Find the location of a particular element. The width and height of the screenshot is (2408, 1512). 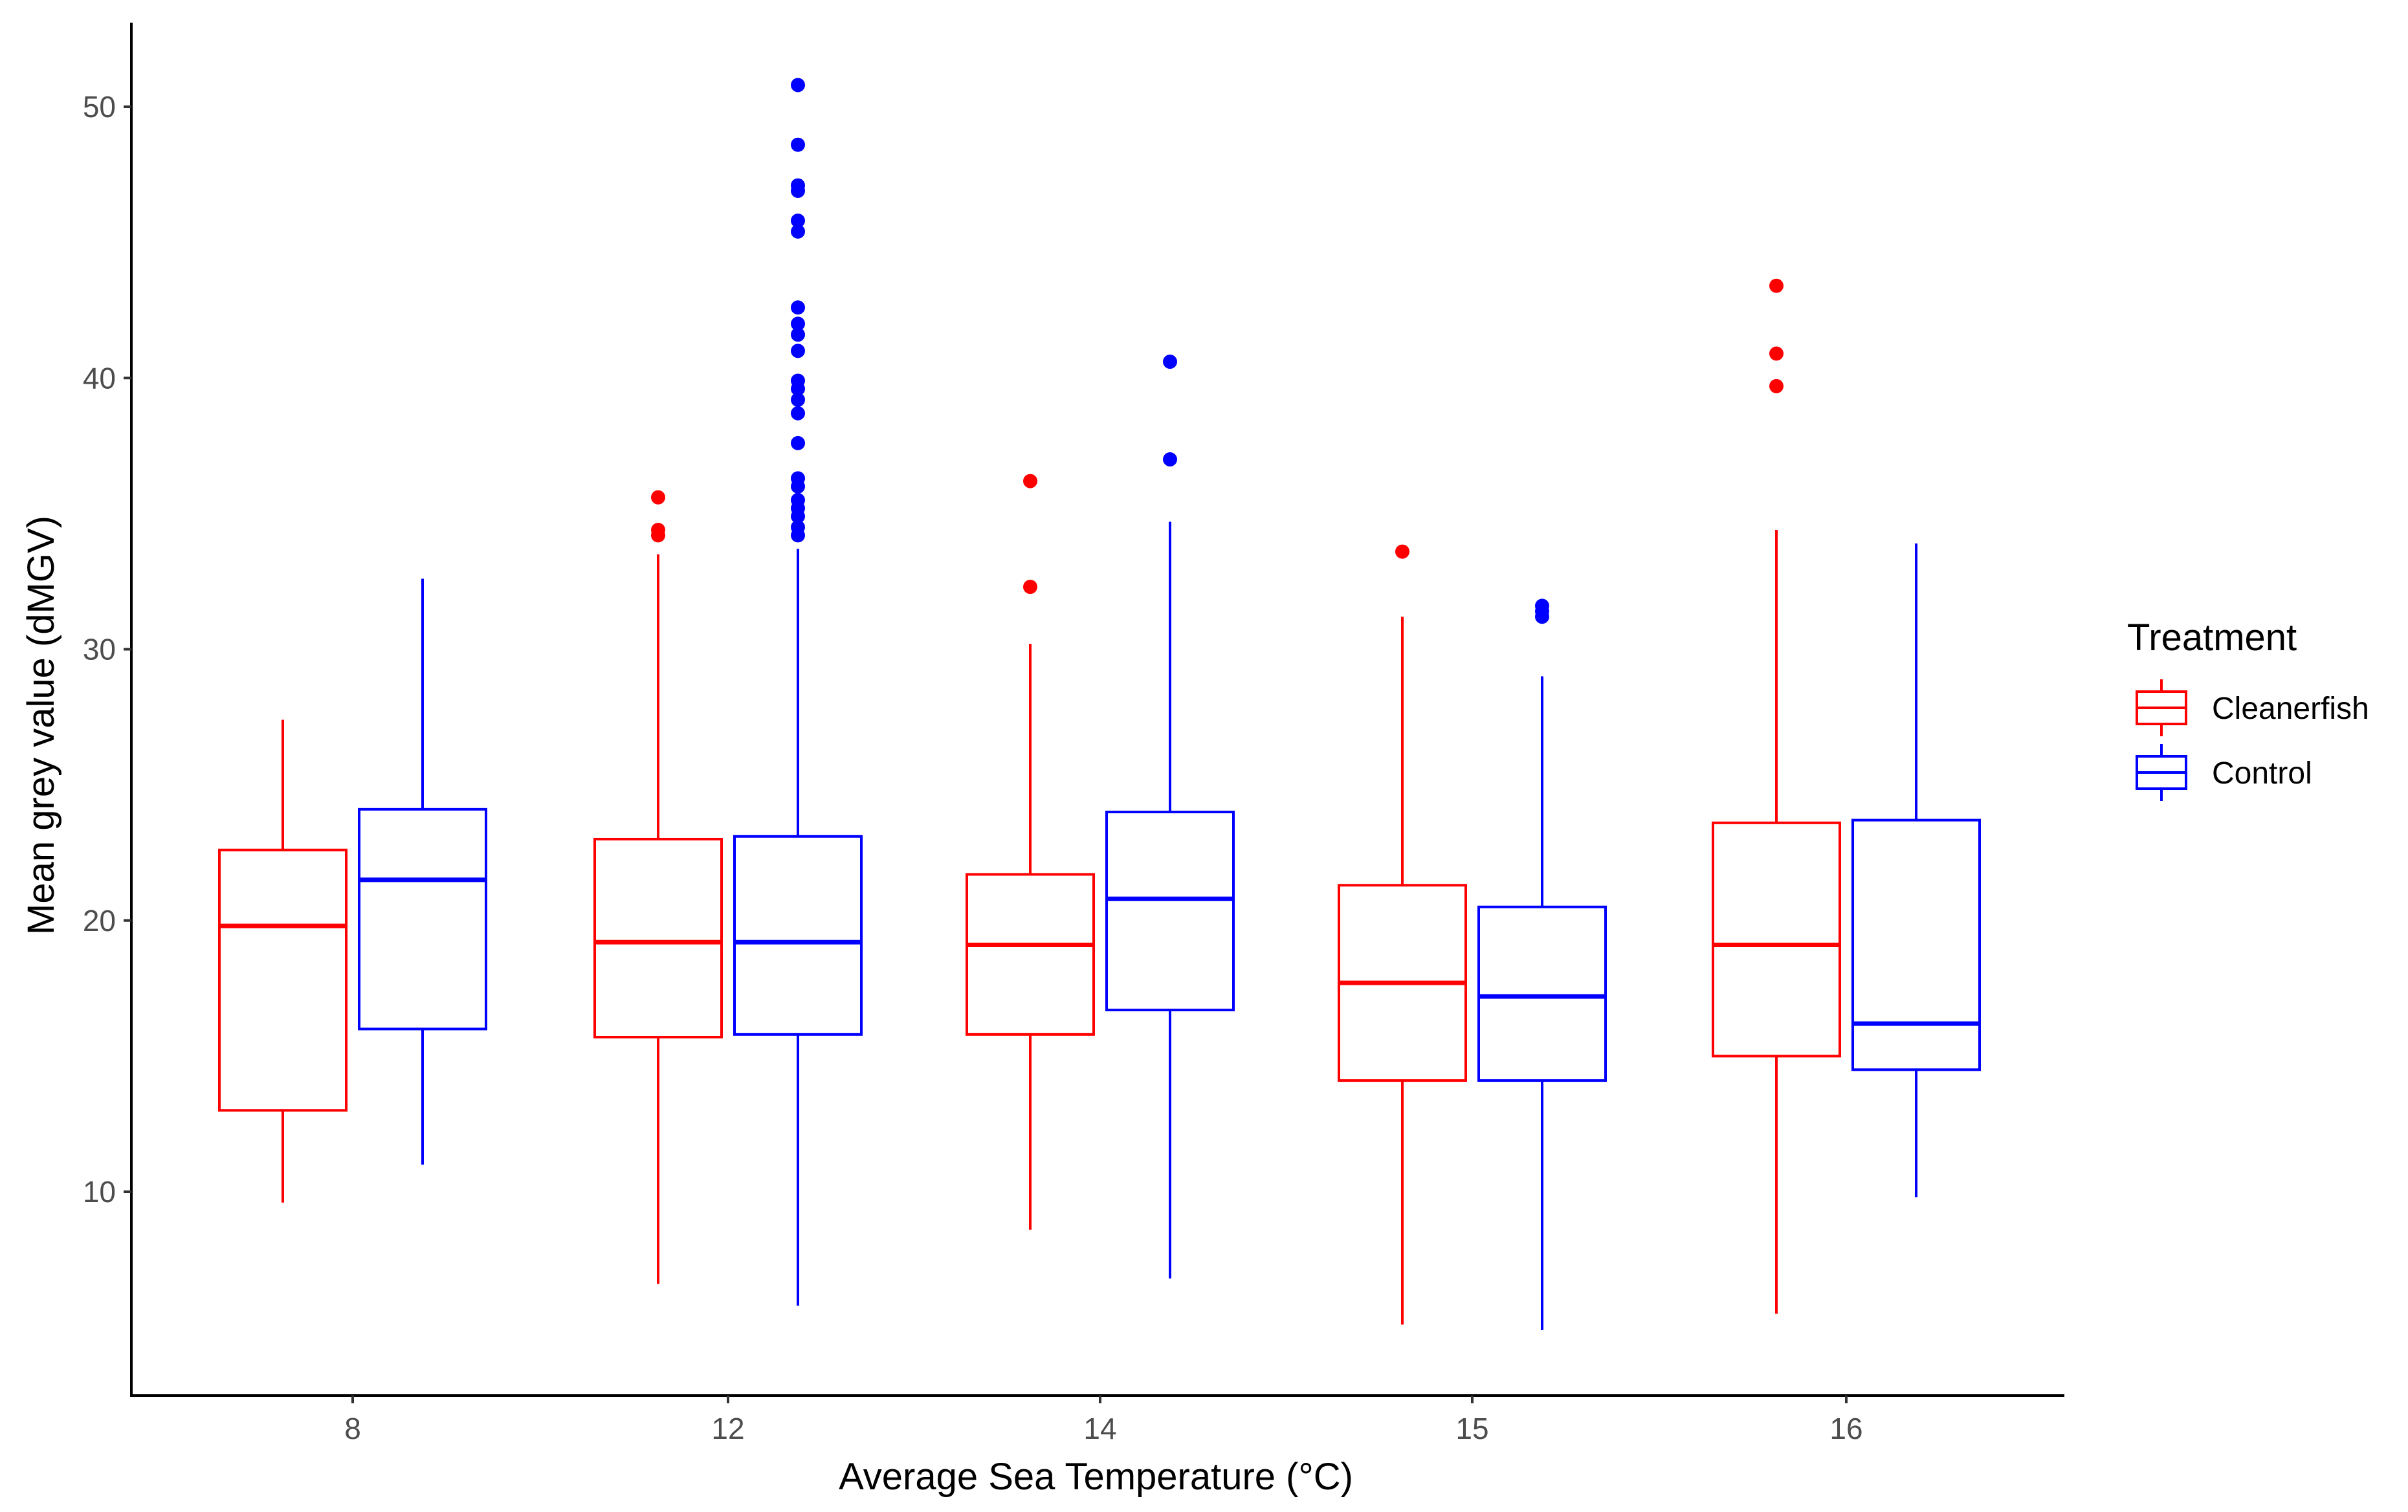

legend-item-control: Control is located at coordinates (2224, 772).